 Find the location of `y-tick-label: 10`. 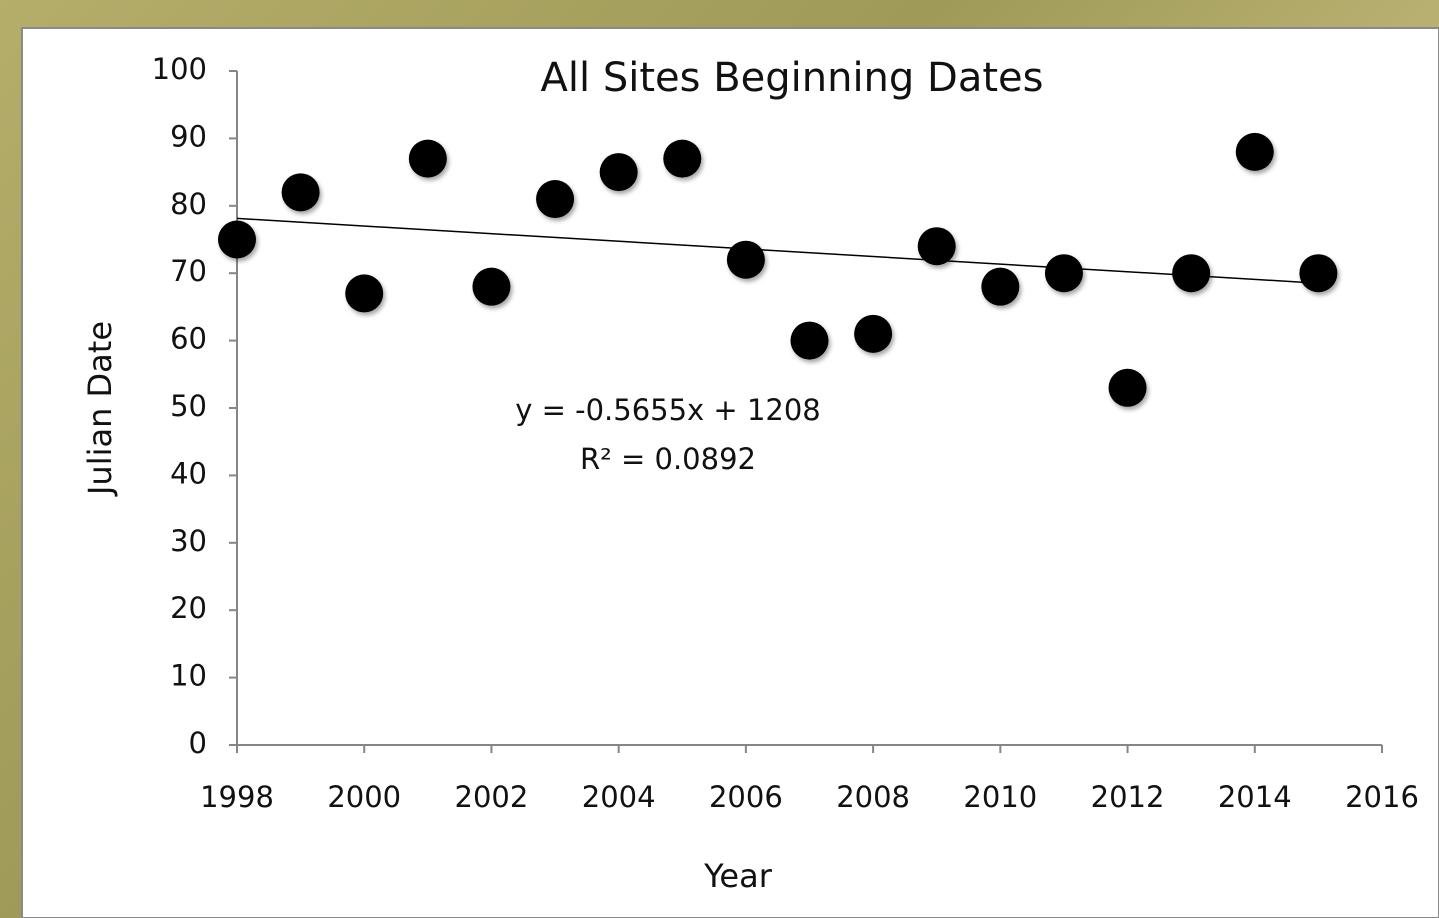

y-tick-label: 10 is located at coordinates (188, 676).